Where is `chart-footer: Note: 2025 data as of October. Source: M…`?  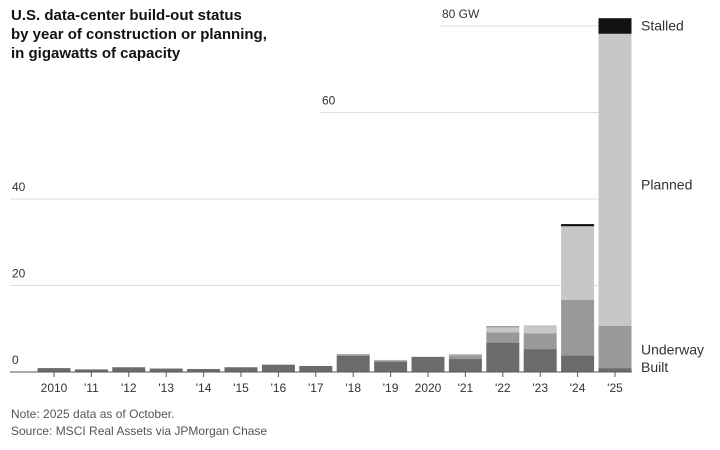 chart-footer: Note: 2025 data as of October. Source: M… is located at coordinates (139, 423).